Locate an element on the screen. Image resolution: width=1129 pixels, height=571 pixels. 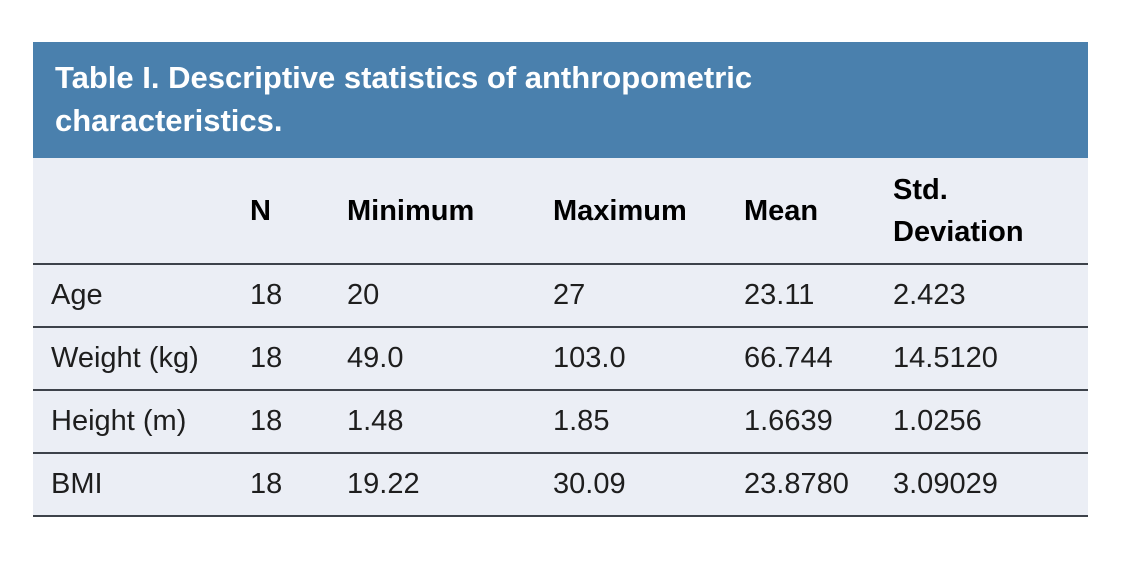
column-header-std-deviation: Std. Deviation is located at coordinates (990, 211).